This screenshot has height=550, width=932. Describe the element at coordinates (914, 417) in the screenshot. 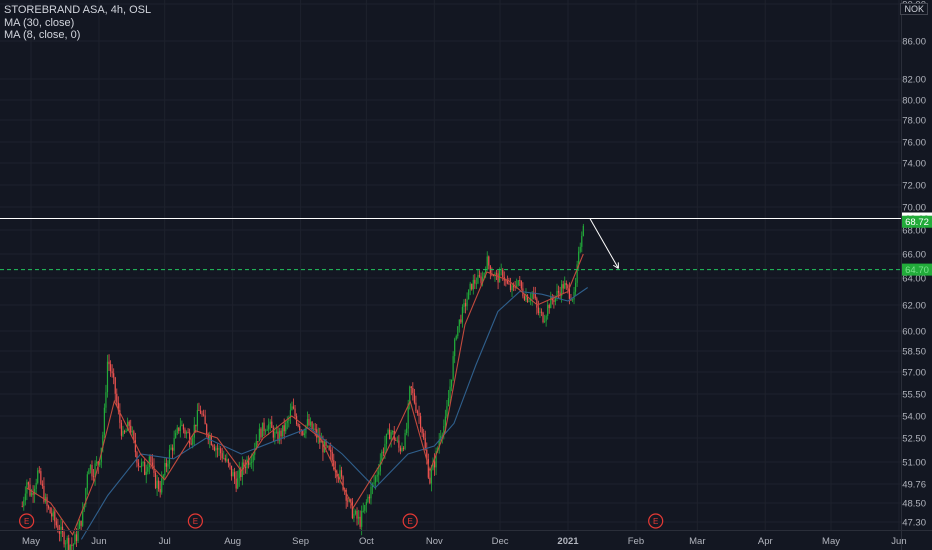

I see `y-tick-label: 54.00` at that location.